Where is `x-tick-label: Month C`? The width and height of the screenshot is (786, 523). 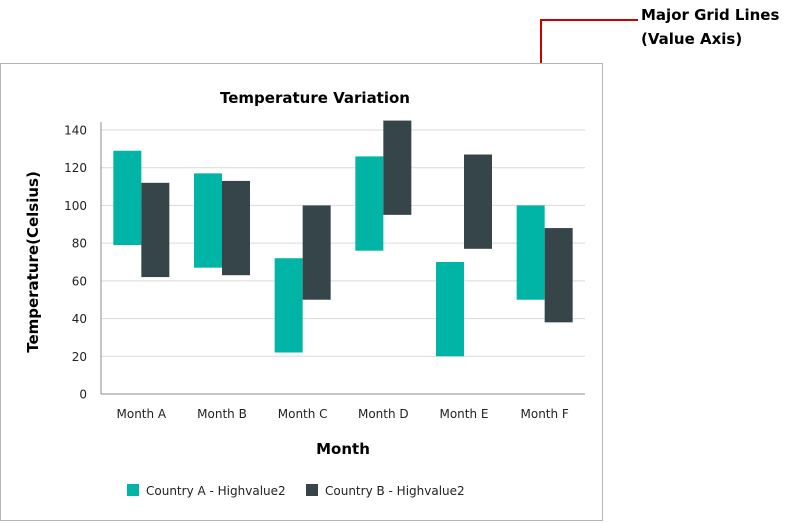
x-tick-label: Month C is located at coordinates (303, 414).